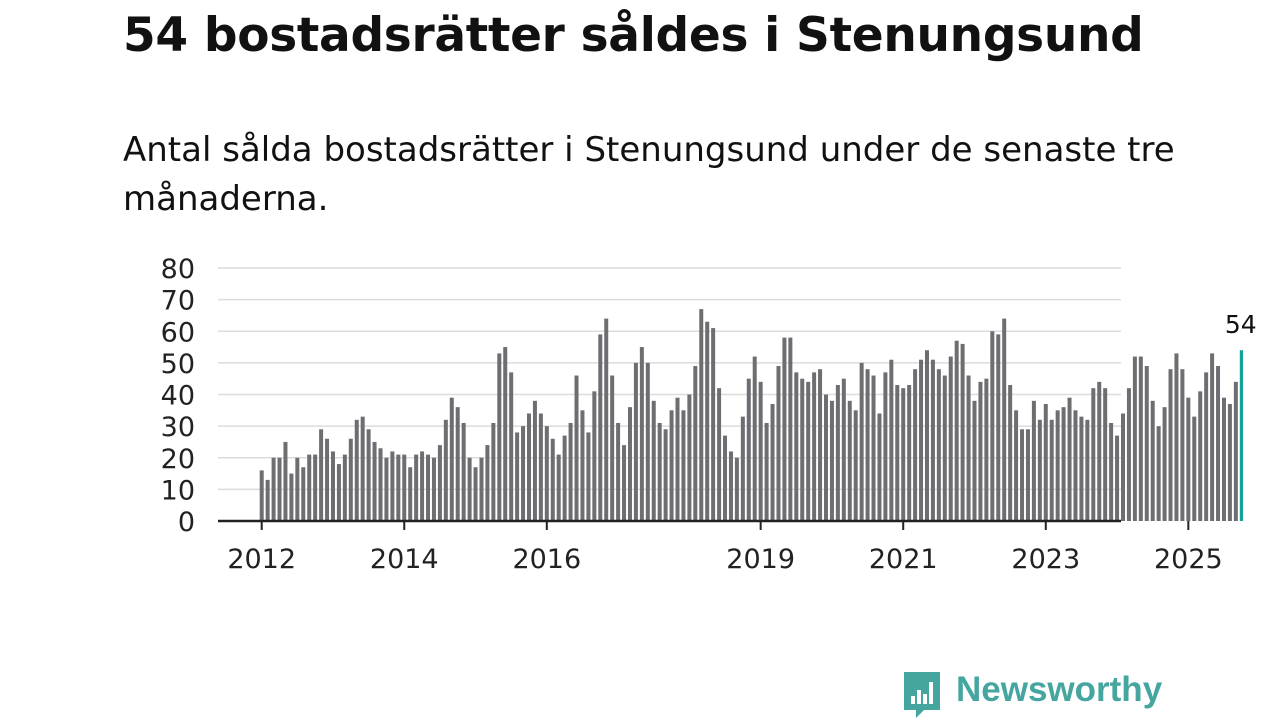  I want to click on bar-latest, so click(1241, 435).